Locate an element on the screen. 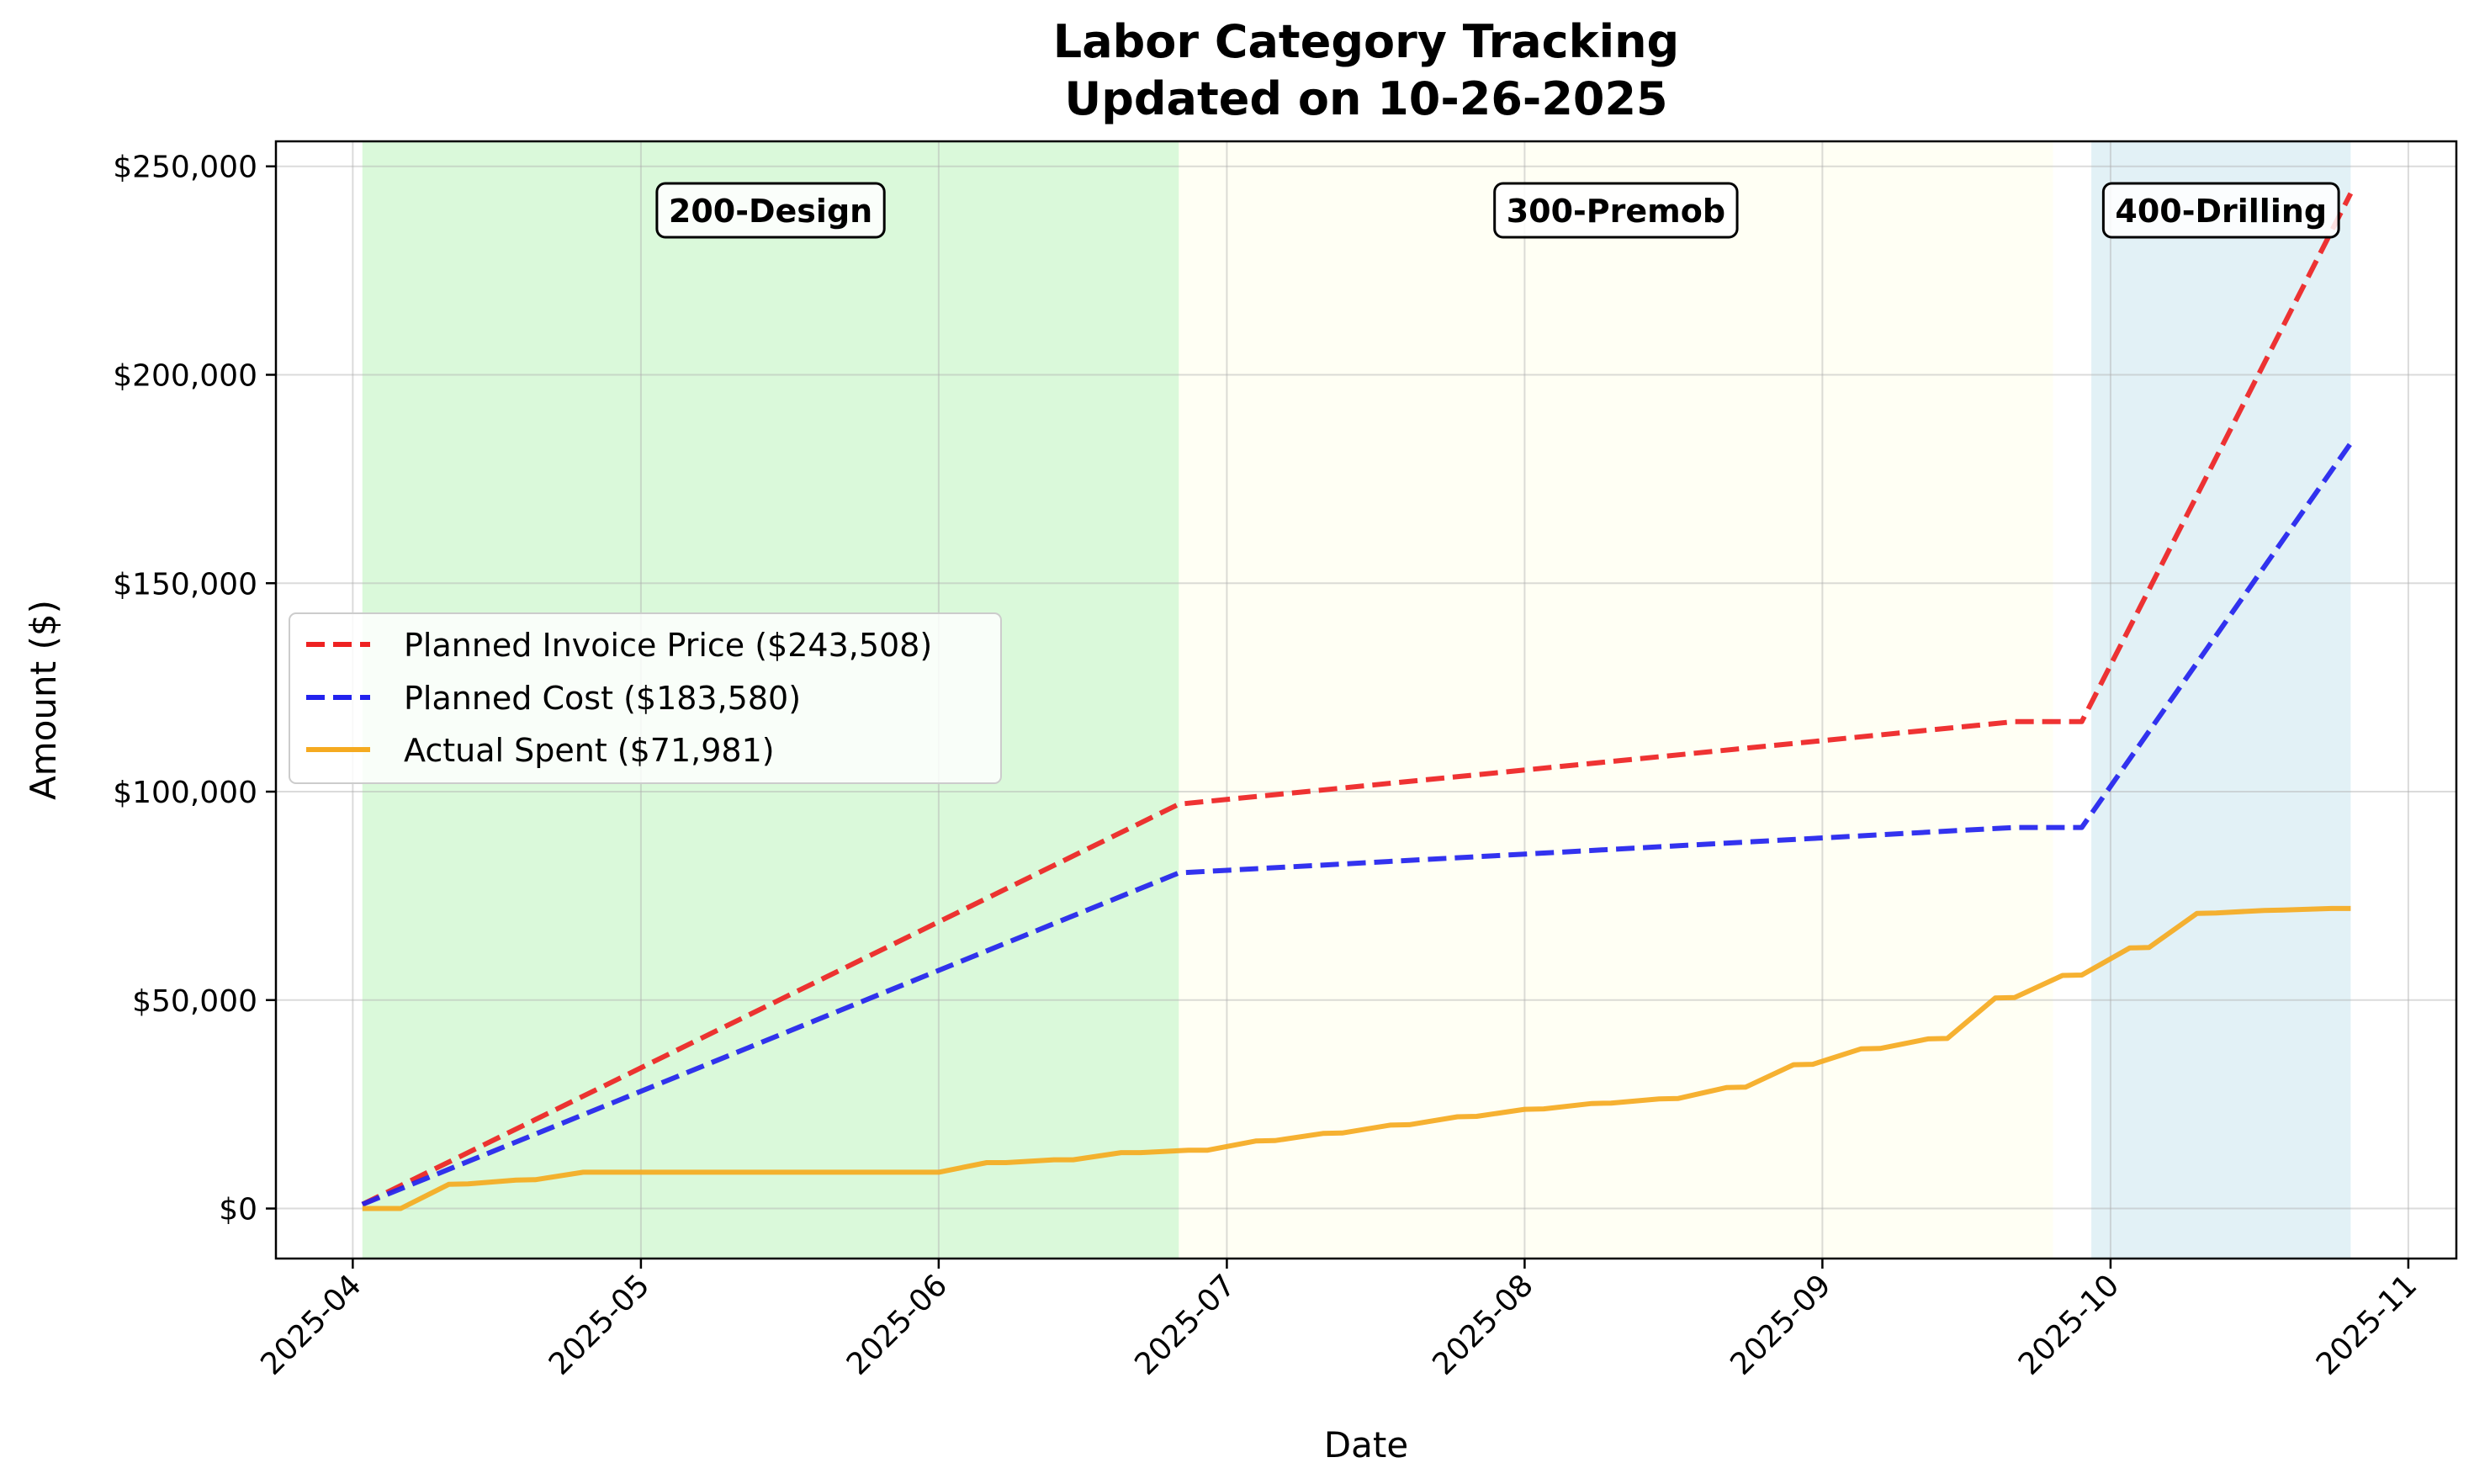 Image resolution: width=2490 pixels, height=1484 pixels. y-tick-label-150000: $150,000 is located at coordinates (185, 584).